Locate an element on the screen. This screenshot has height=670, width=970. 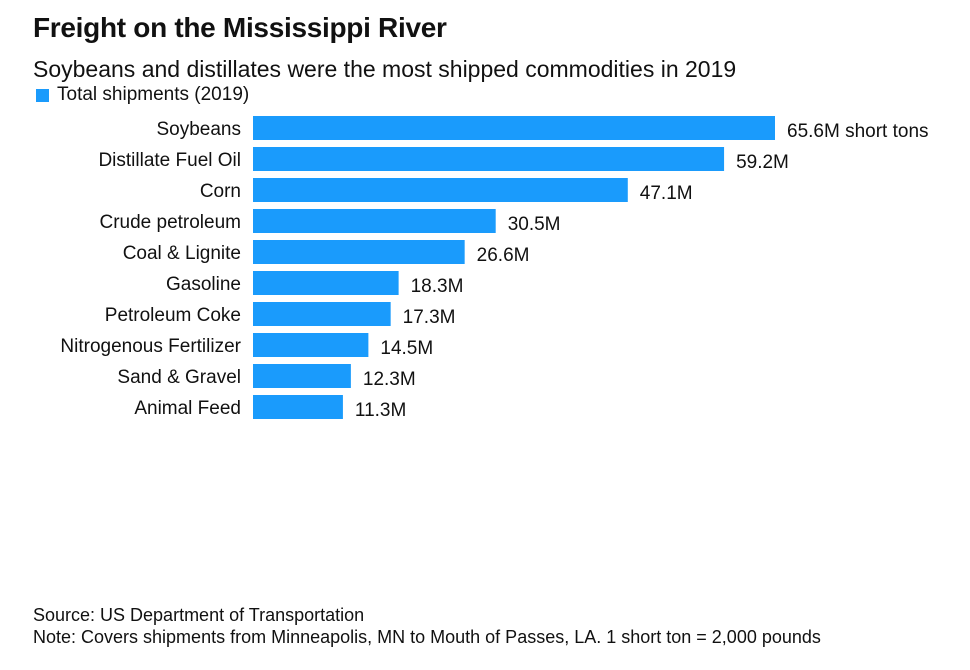
data-label: 17.3M is located at coordinates (429, 317).